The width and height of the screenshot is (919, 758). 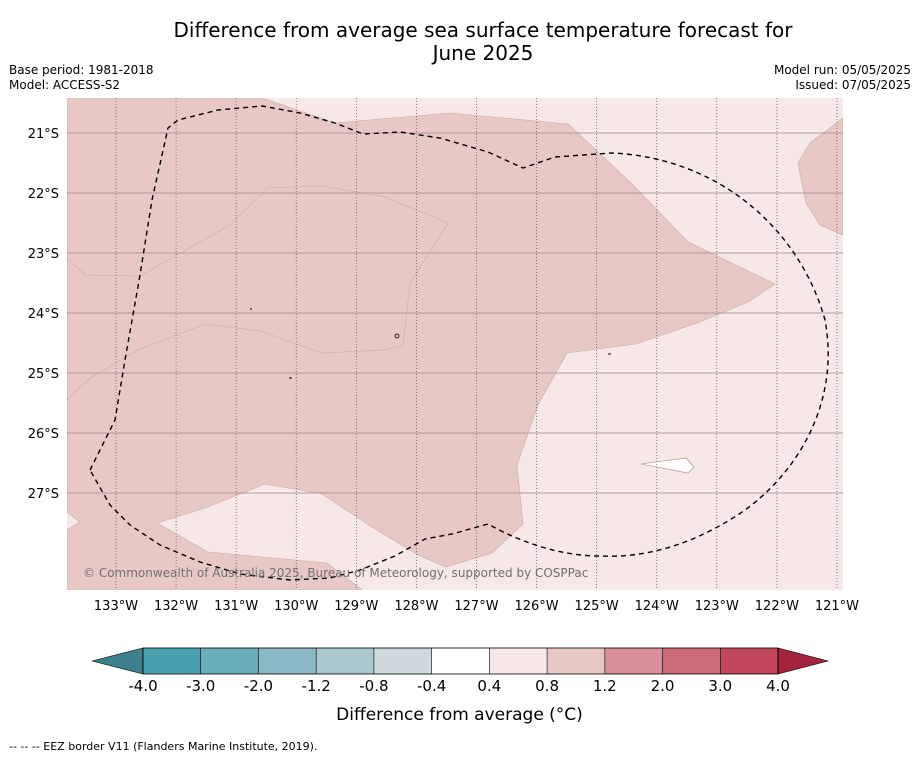 I want to click on base-period: Base period: 1981-2018, so click(x=81, y=70).